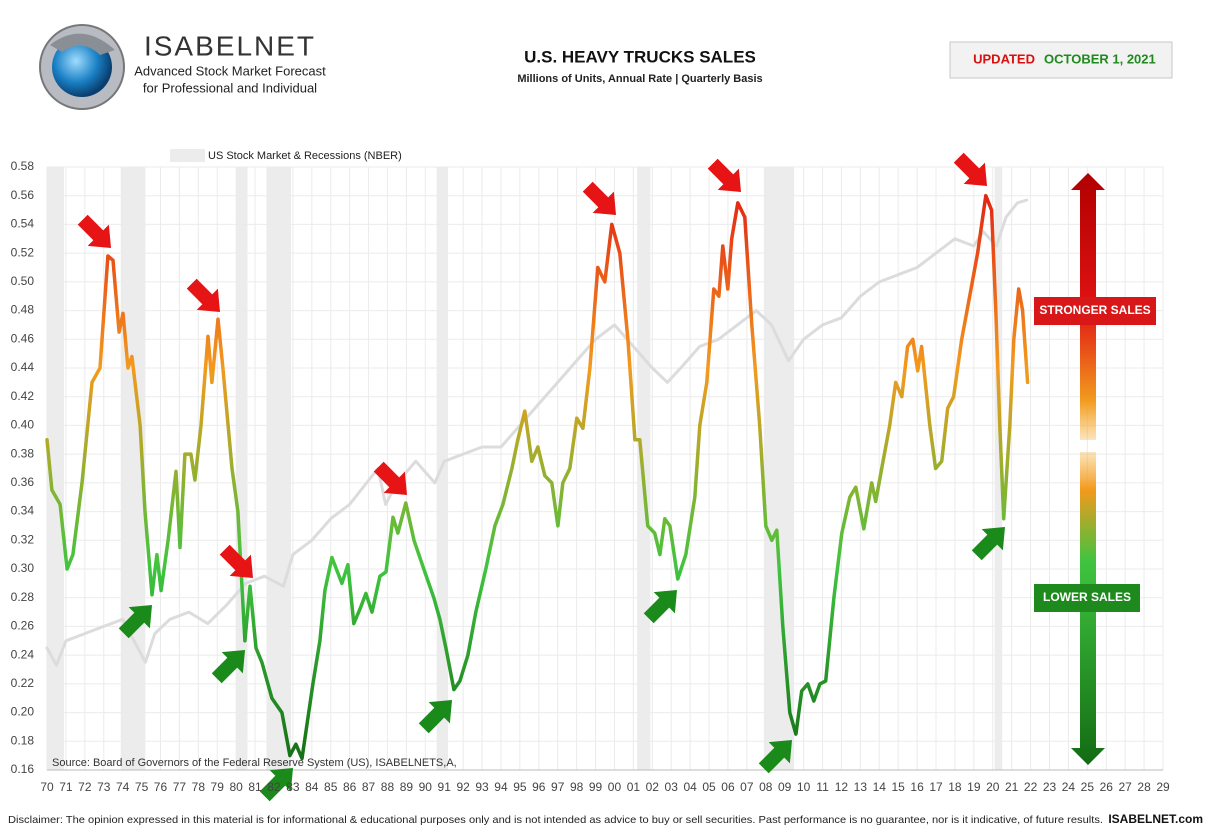  What do you see at coordinates (766, 787) in the screenshot?
I see `x-tick-label: 08` at bounding box center [766, 787].